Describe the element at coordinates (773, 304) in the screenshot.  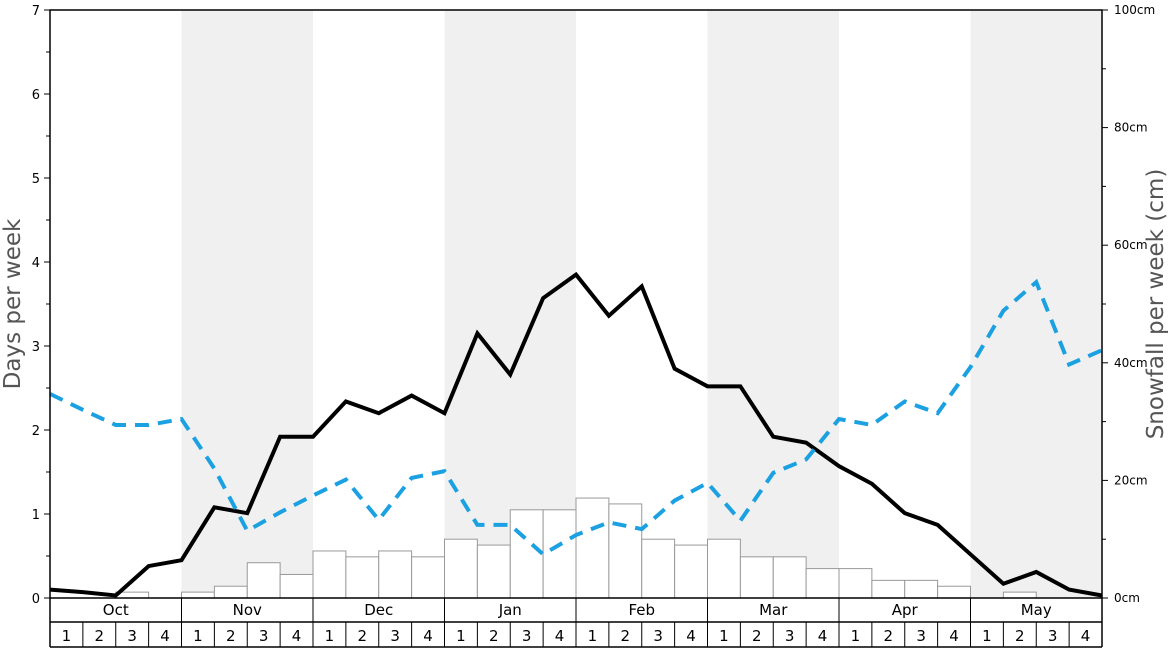
I see `month-shade-mar` at that location.